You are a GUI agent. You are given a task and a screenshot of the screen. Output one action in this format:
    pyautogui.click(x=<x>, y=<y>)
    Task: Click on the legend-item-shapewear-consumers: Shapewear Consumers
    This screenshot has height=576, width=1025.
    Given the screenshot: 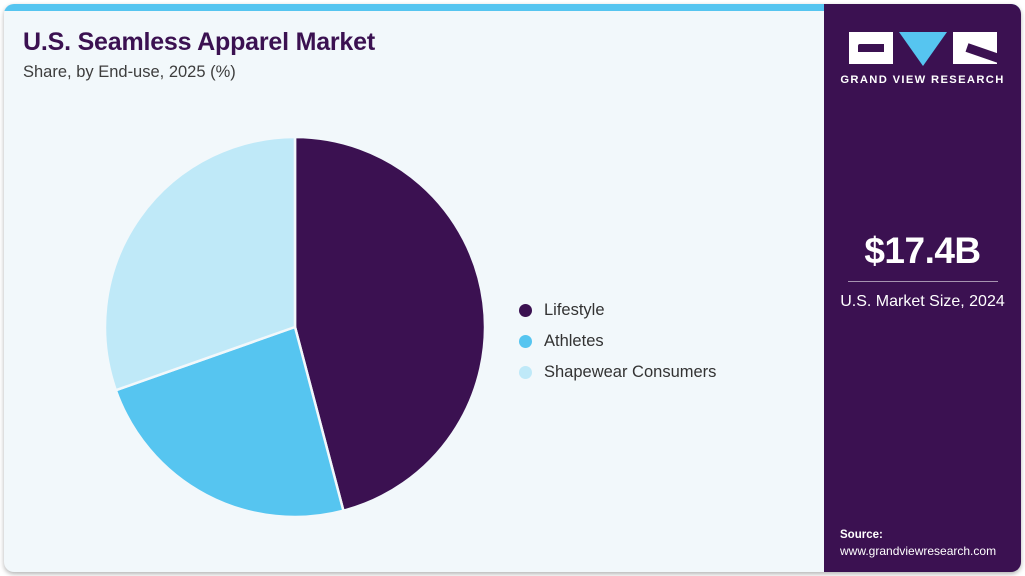 What is the action you would take?
    pyautogui.click(x=659, y=372)
    